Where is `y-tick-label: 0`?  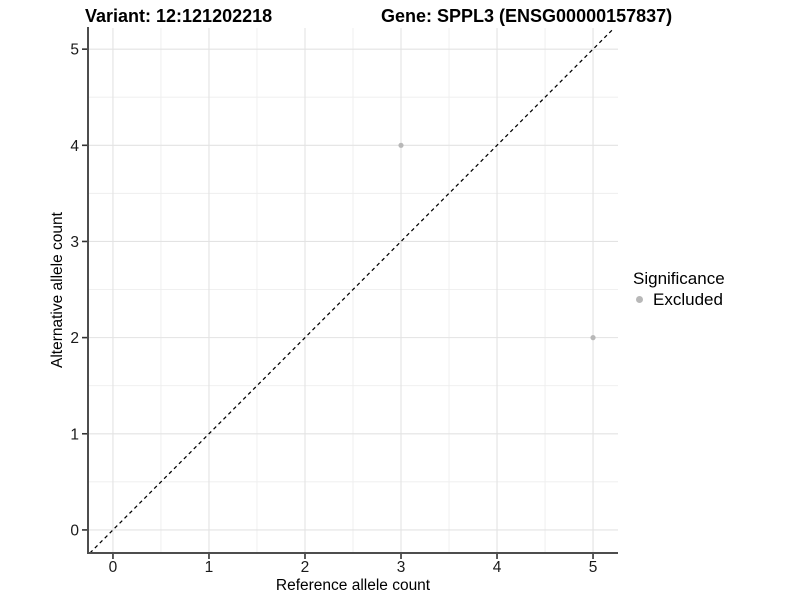 y-tick-label: 0 is located at coordinates (74, 530).